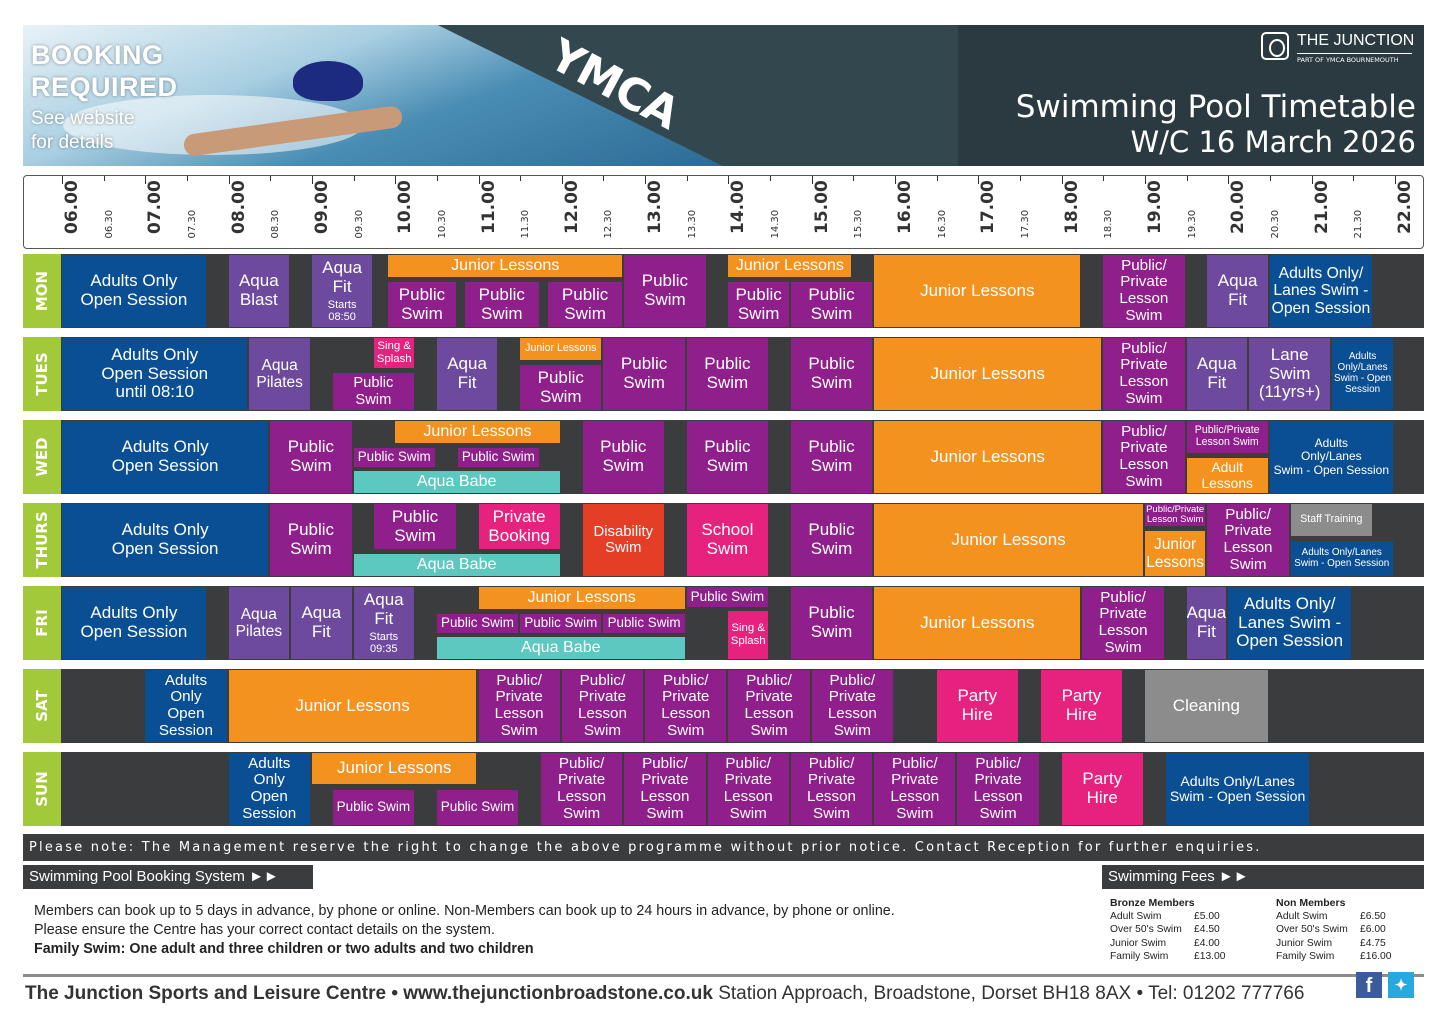 The height and width of the screenshot is (1025, 1450). Describe the element at coordinates (1154, 207) in the screenshot. I see `time-label: 19.00` at that location.